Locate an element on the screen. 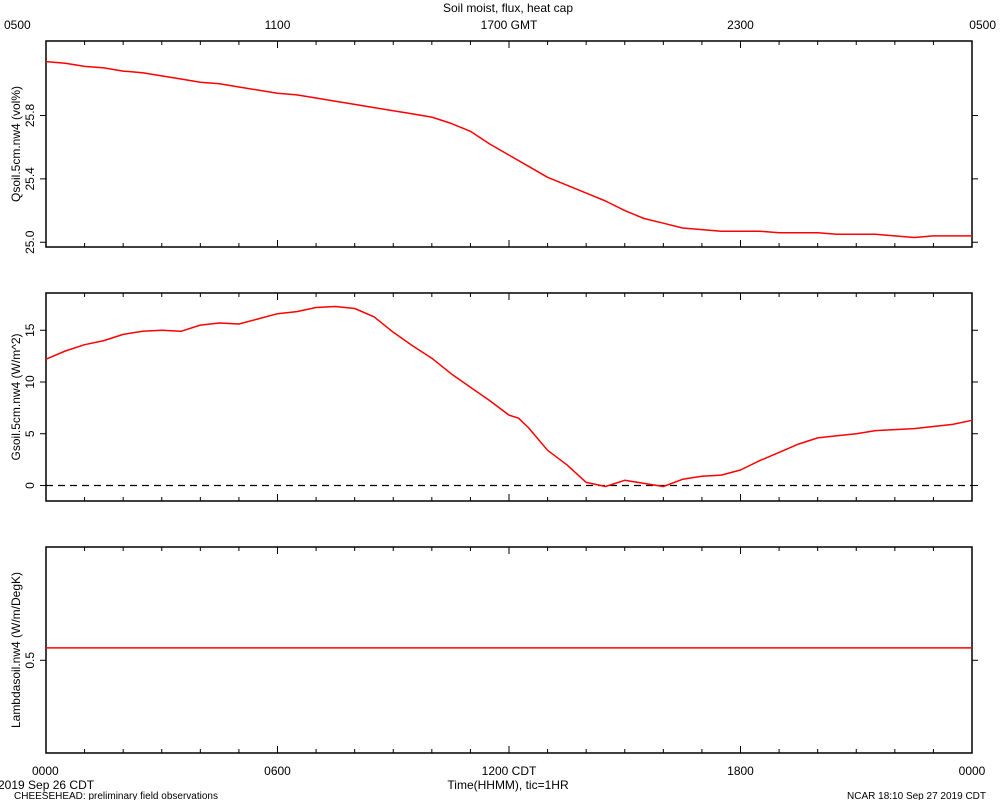 The image size is (1000, 800). y-tick-label: 5 is located at coordinates (30, 433).